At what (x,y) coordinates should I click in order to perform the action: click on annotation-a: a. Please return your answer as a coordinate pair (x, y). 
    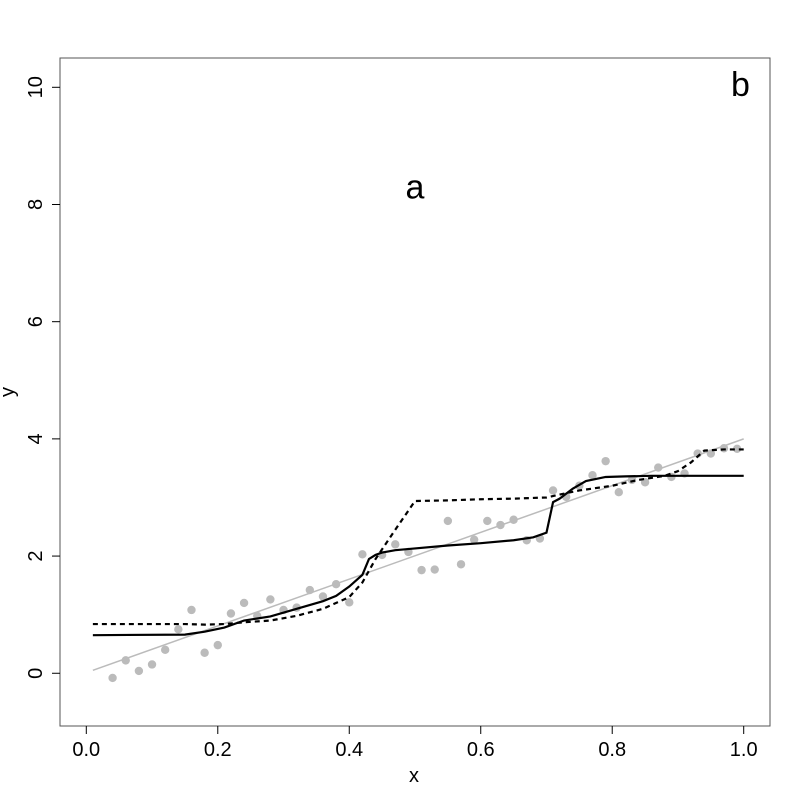
    Looking at the image, I should click on (415, 188).